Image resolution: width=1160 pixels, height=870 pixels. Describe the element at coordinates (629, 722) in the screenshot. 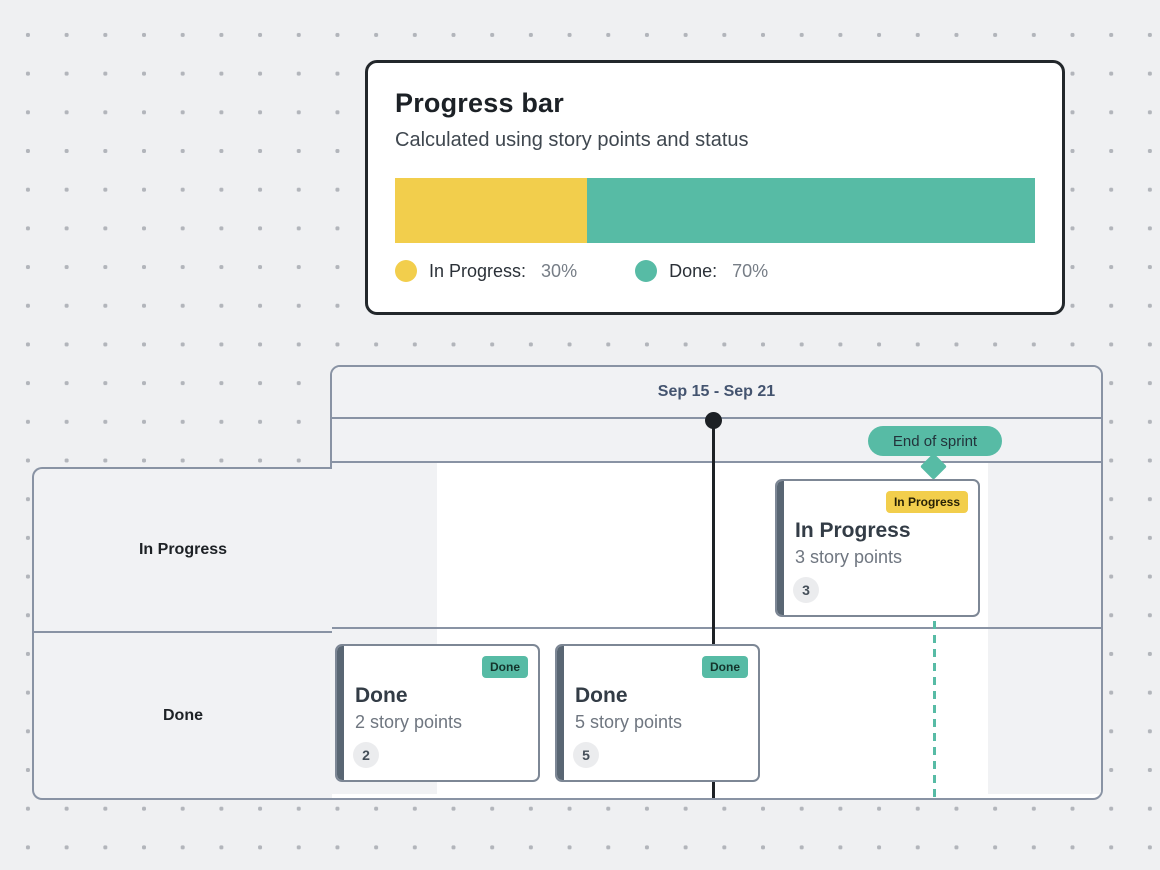

I see `issue-card-story-points: 5 story points` at that location.